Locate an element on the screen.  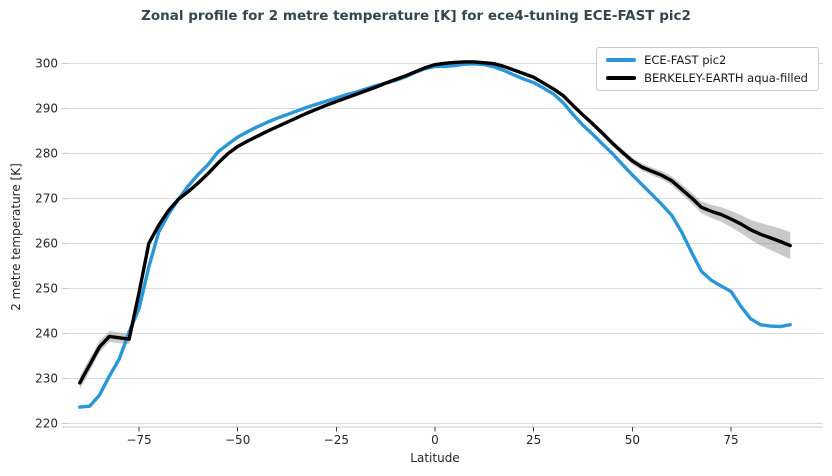
x-axis-label: Latitude is located at coordinates (435, 458).